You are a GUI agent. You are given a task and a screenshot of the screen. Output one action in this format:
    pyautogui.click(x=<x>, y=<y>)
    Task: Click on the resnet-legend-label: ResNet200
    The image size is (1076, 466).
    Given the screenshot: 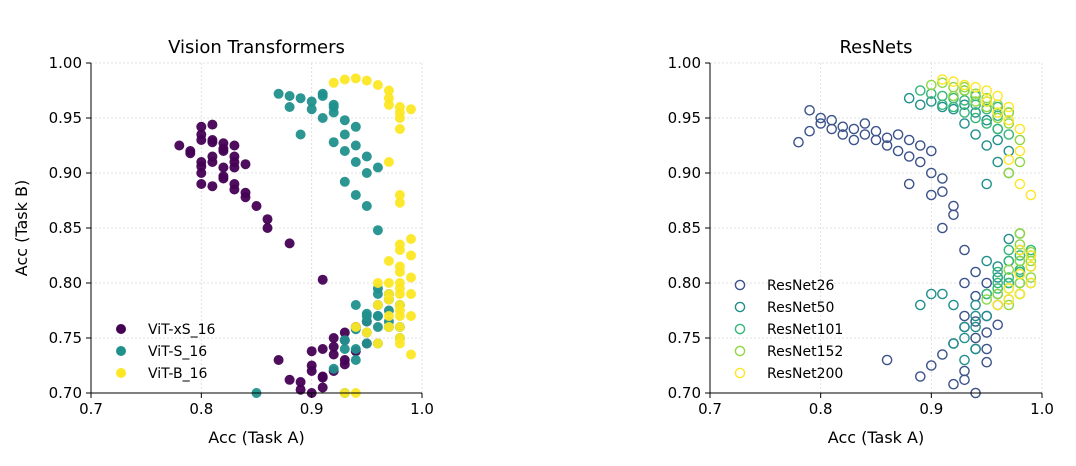 What is the action you would take?
    pyautogui.click(x=805, y=374)
    